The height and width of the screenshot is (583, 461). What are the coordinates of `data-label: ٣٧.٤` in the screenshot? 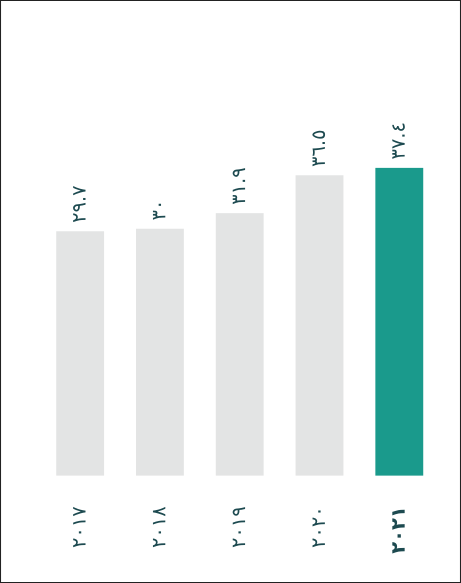 It's located at (398, 141).